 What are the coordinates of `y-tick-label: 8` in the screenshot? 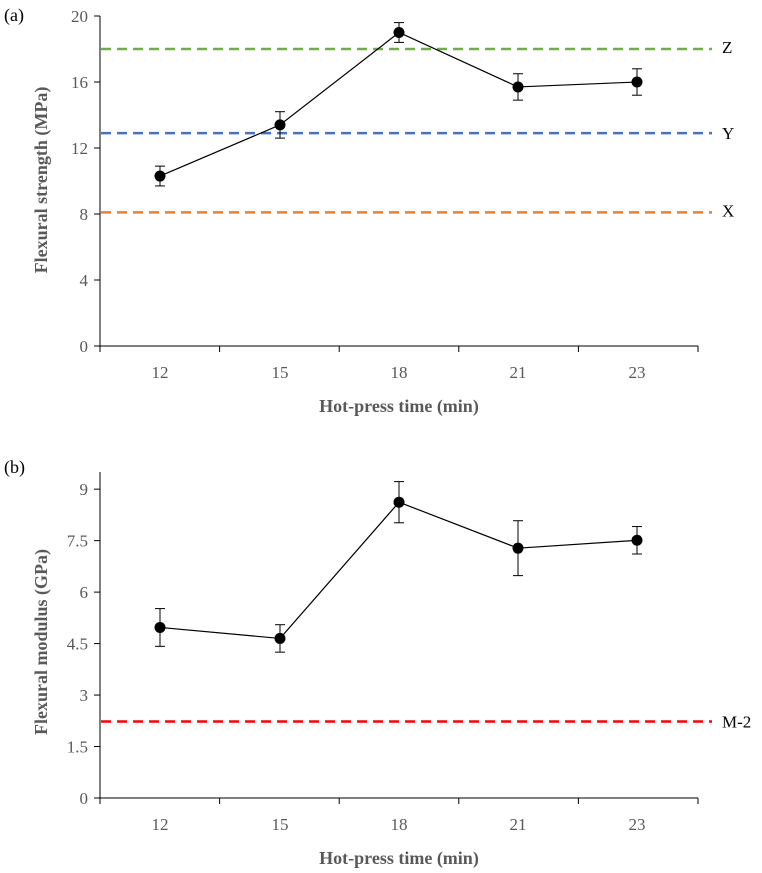 It's located at (84, 214).